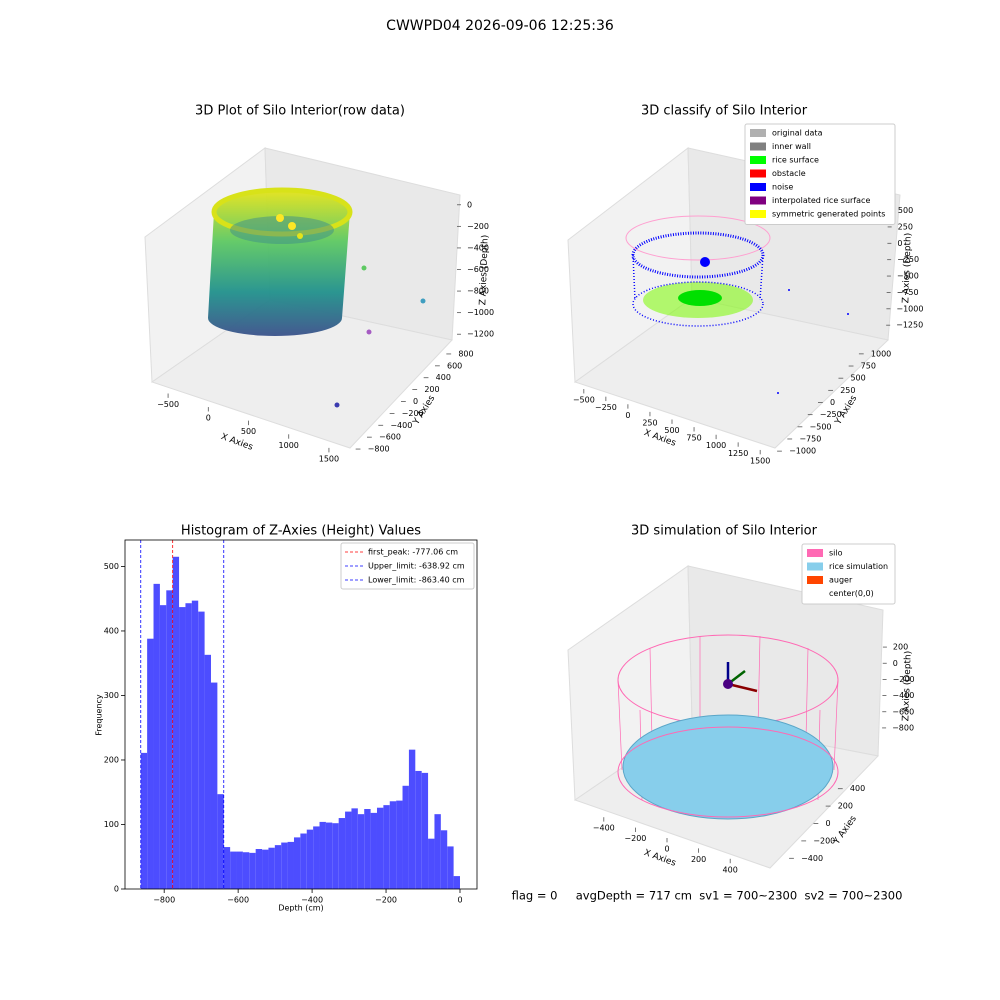 The height and width of the screenshot is (1000, 1000). What do you see at coordinates (828, 214) in the screenshot?
I see `legend-label: symmetric generated points` at bounding box center [828, 214].